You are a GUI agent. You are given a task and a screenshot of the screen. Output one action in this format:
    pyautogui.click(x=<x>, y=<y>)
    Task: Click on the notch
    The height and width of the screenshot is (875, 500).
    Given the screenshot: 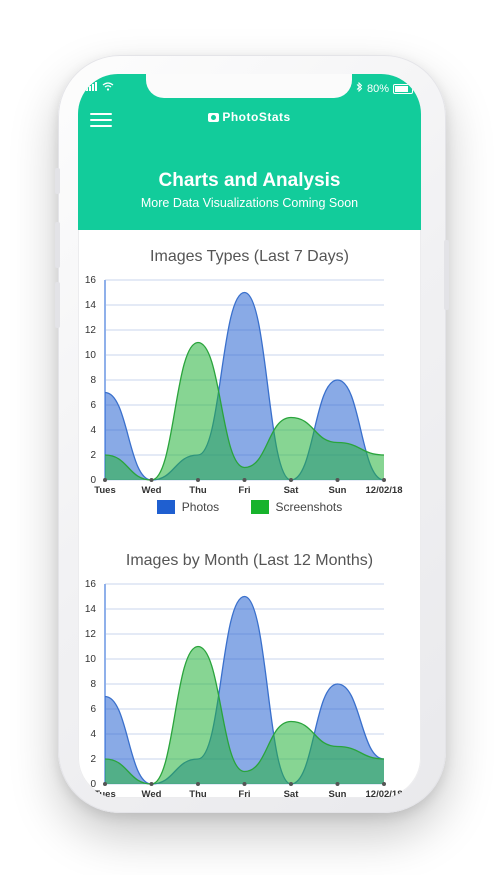 What is the action you would take?
    pyautogui.click(x=249, y=86)
    